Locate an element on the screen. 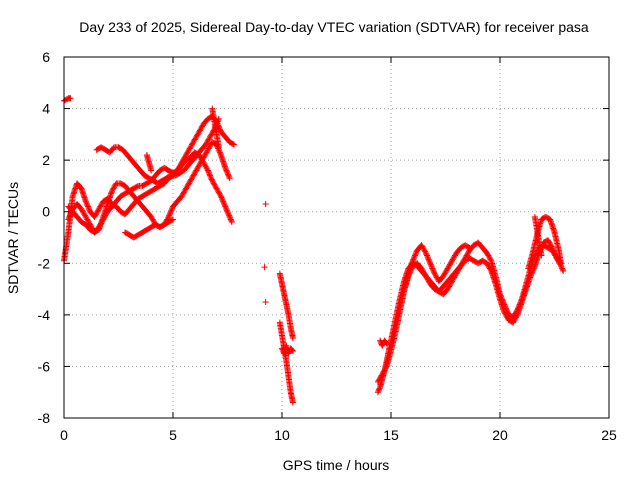 The width and height of the screenshot is (640, 480). x-axis-label: GPS time / hours is located at coordinates (336, 465).